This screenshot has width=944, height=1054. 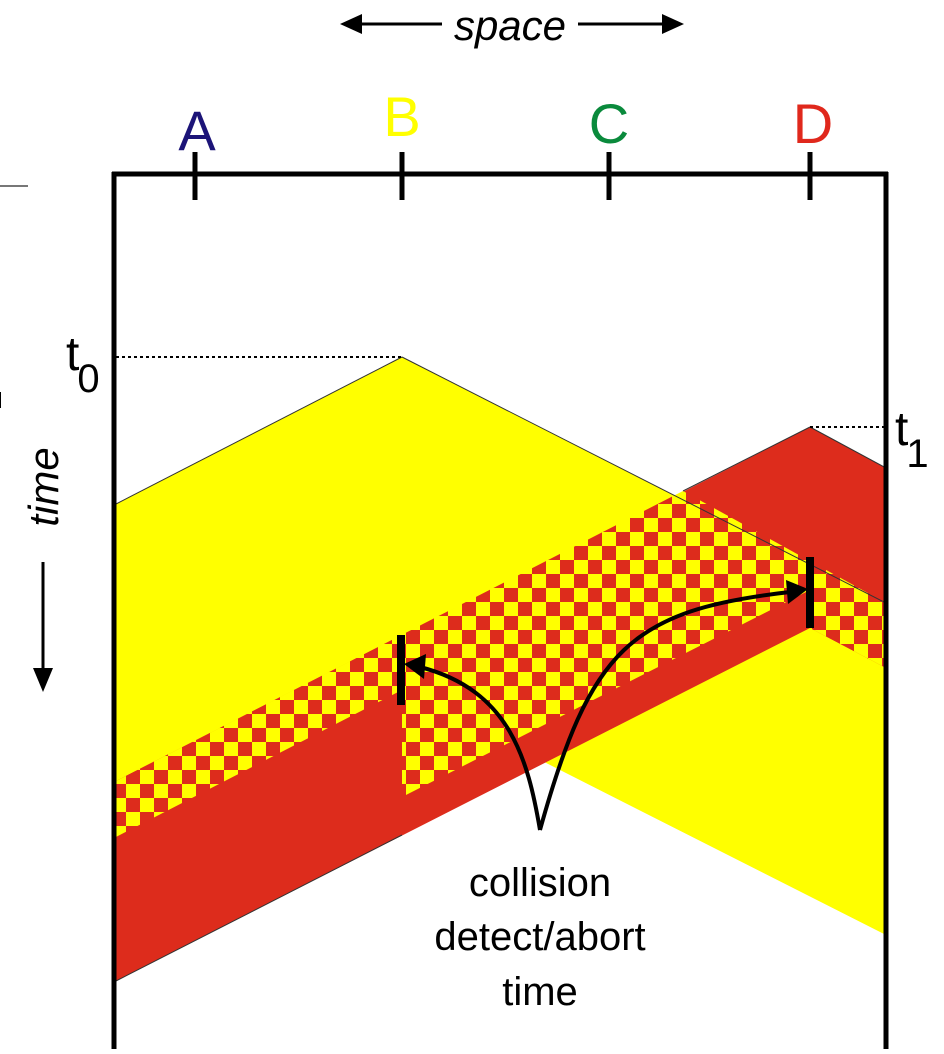 I want to click on space-right-arrow-icon, so click(x=673, y=24).